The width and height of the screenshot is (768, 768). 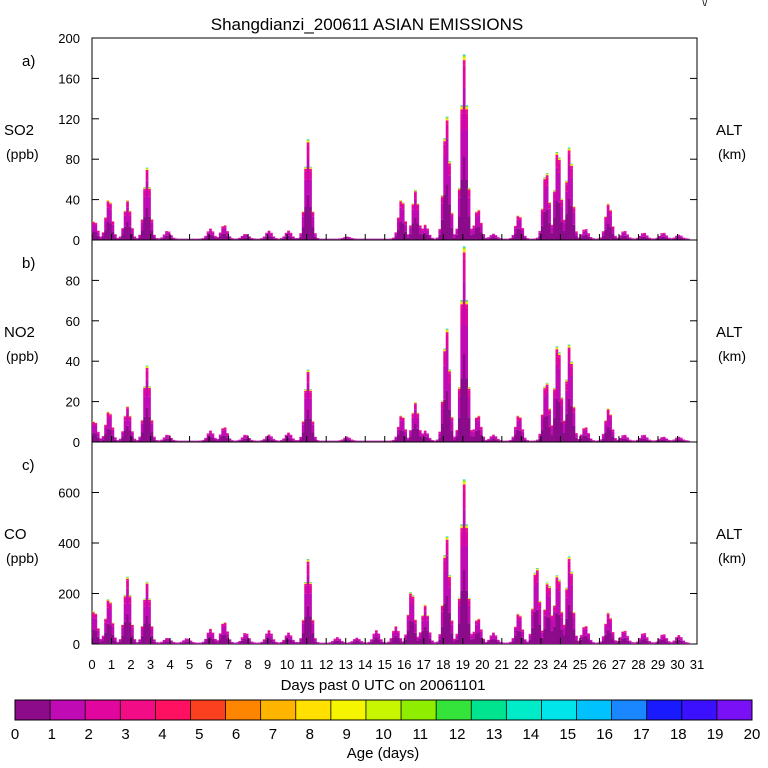 What do you see at coordinates (580, 664) in the screenshot?
I see `x-tick-label: 25` at bounding box center [580, 664].